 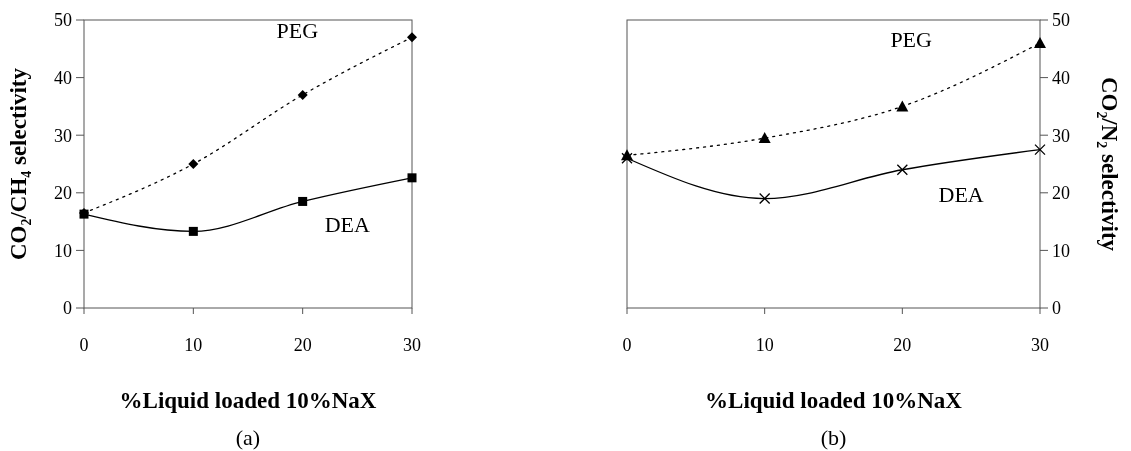 I want to click on y-tick-label: 30, so click(x=63, y=135).